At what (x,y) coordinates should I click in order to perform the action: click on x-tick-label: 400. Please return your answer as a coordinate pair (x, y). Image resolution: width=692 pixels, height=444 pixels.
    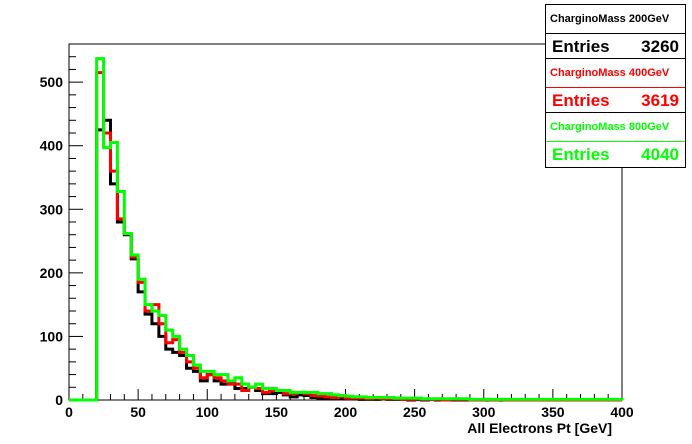
    Looking at the image, I should click on (622, 412).